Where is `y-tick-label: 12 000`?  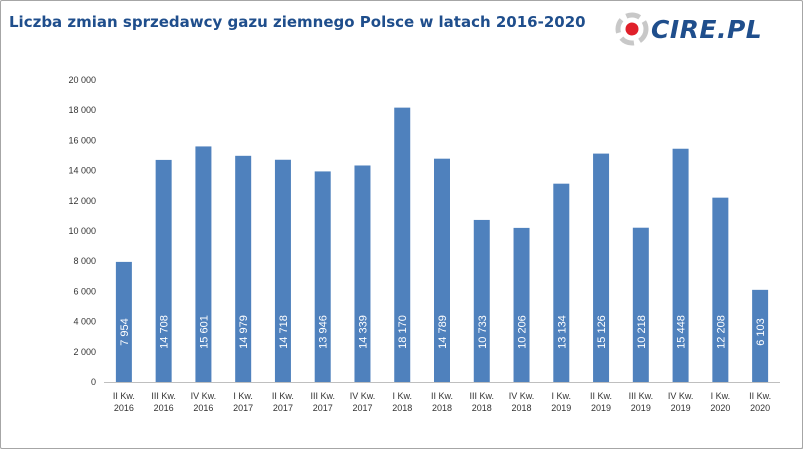 y-tick-label: 12 000 is located at coordinates (82, 201).